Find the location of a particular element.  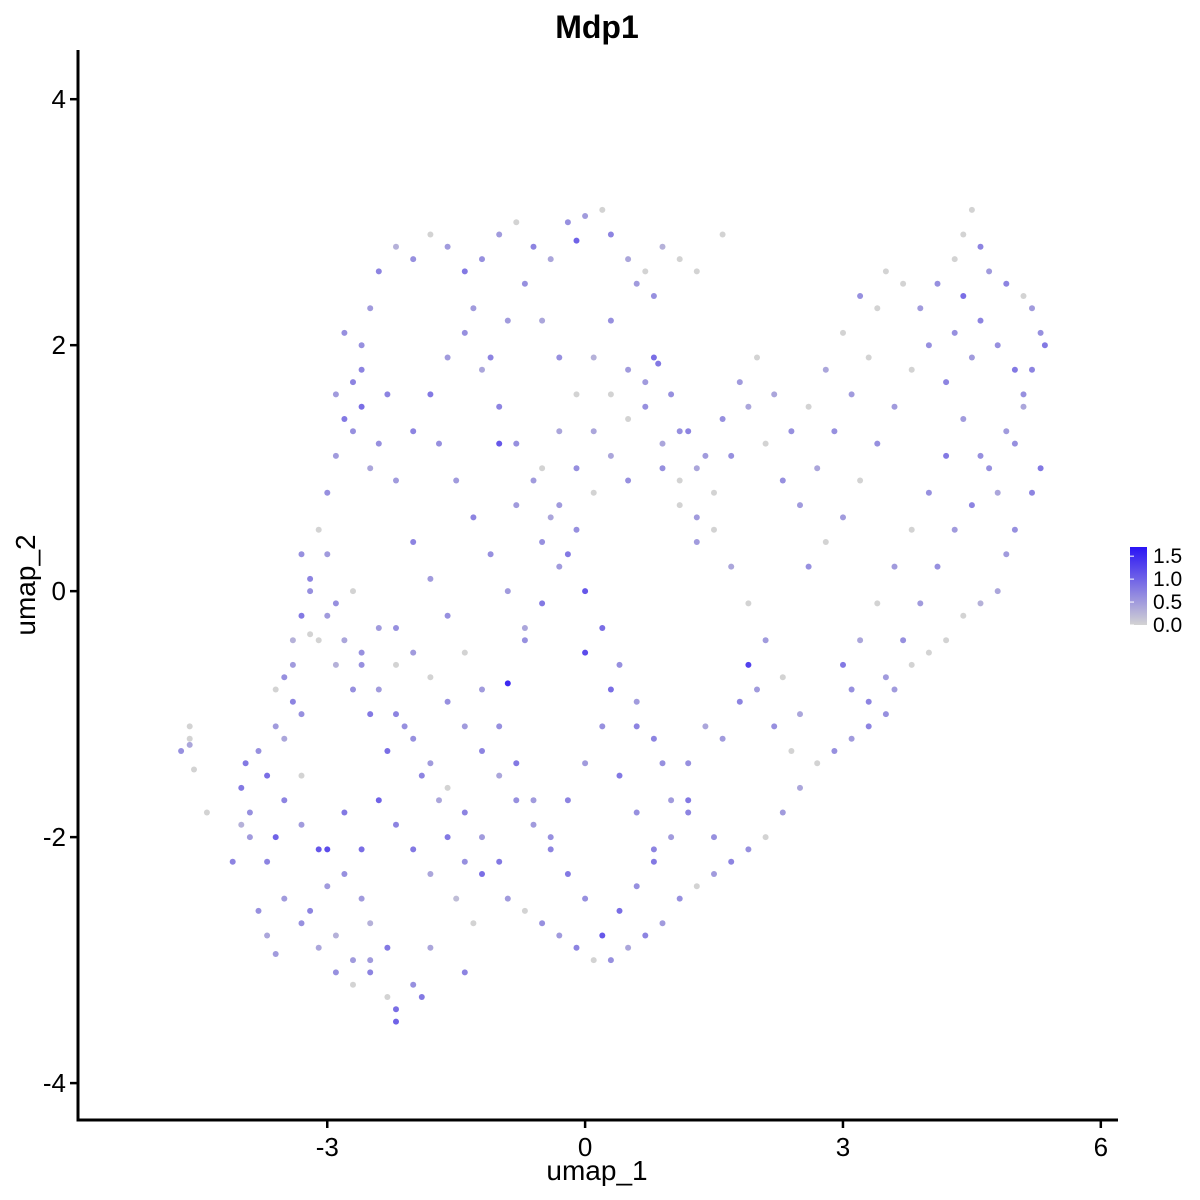

y-tick-label: -2 is located at coordinates (54, 837).